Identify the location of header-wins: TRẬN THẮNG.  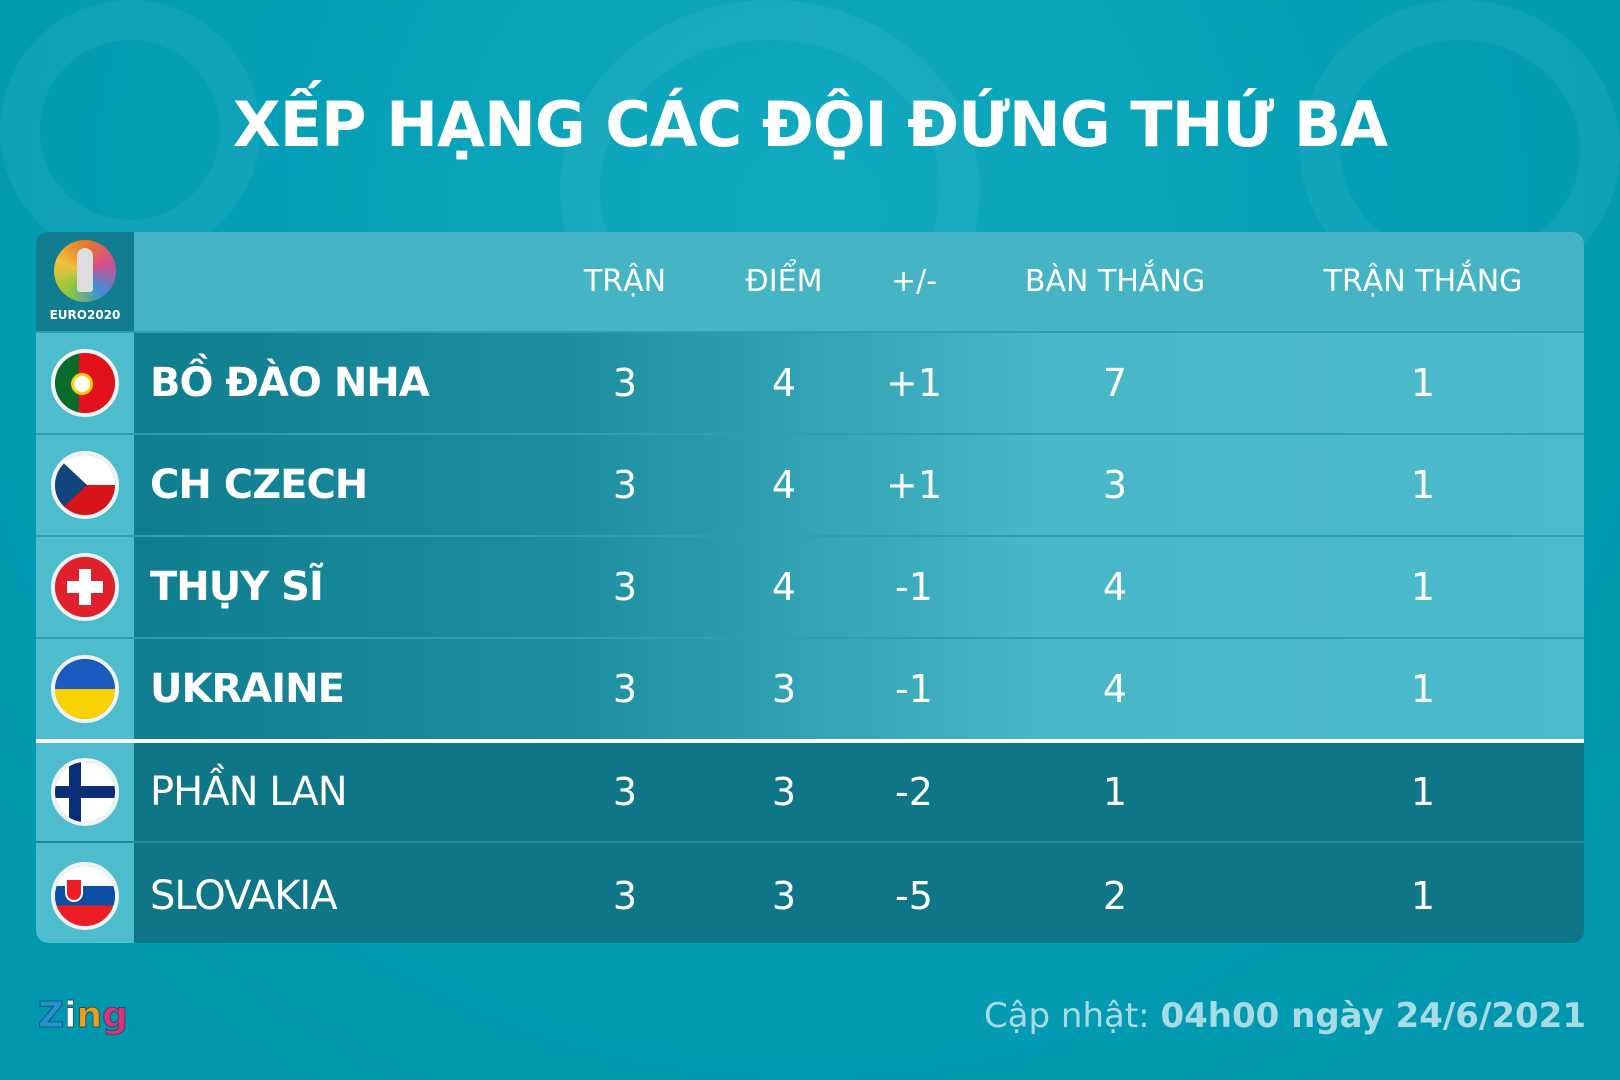
(1423, 281).